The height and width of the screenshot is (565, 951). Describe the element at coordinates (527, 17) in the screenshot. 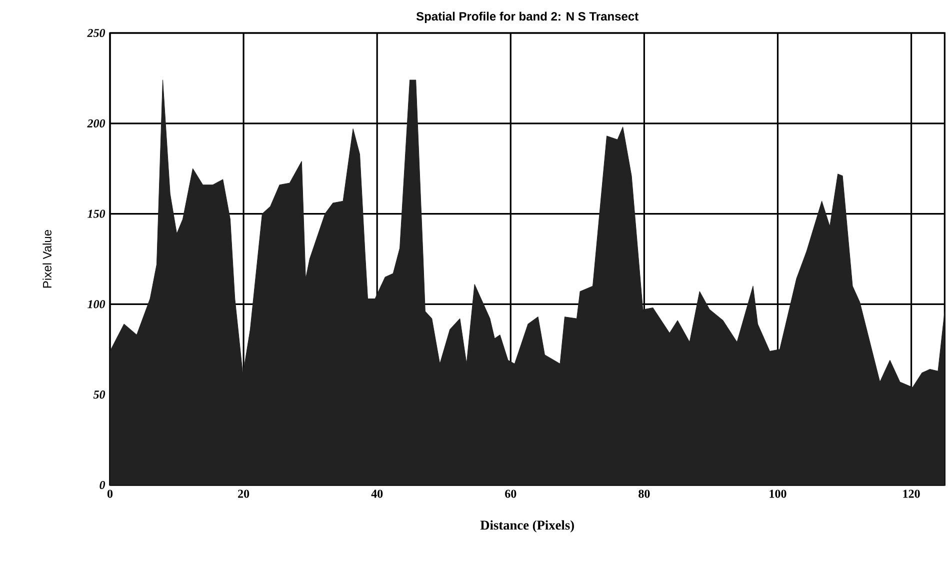

I see `chart-title: Spatial Profile for band 2: N S Transect` at that location.